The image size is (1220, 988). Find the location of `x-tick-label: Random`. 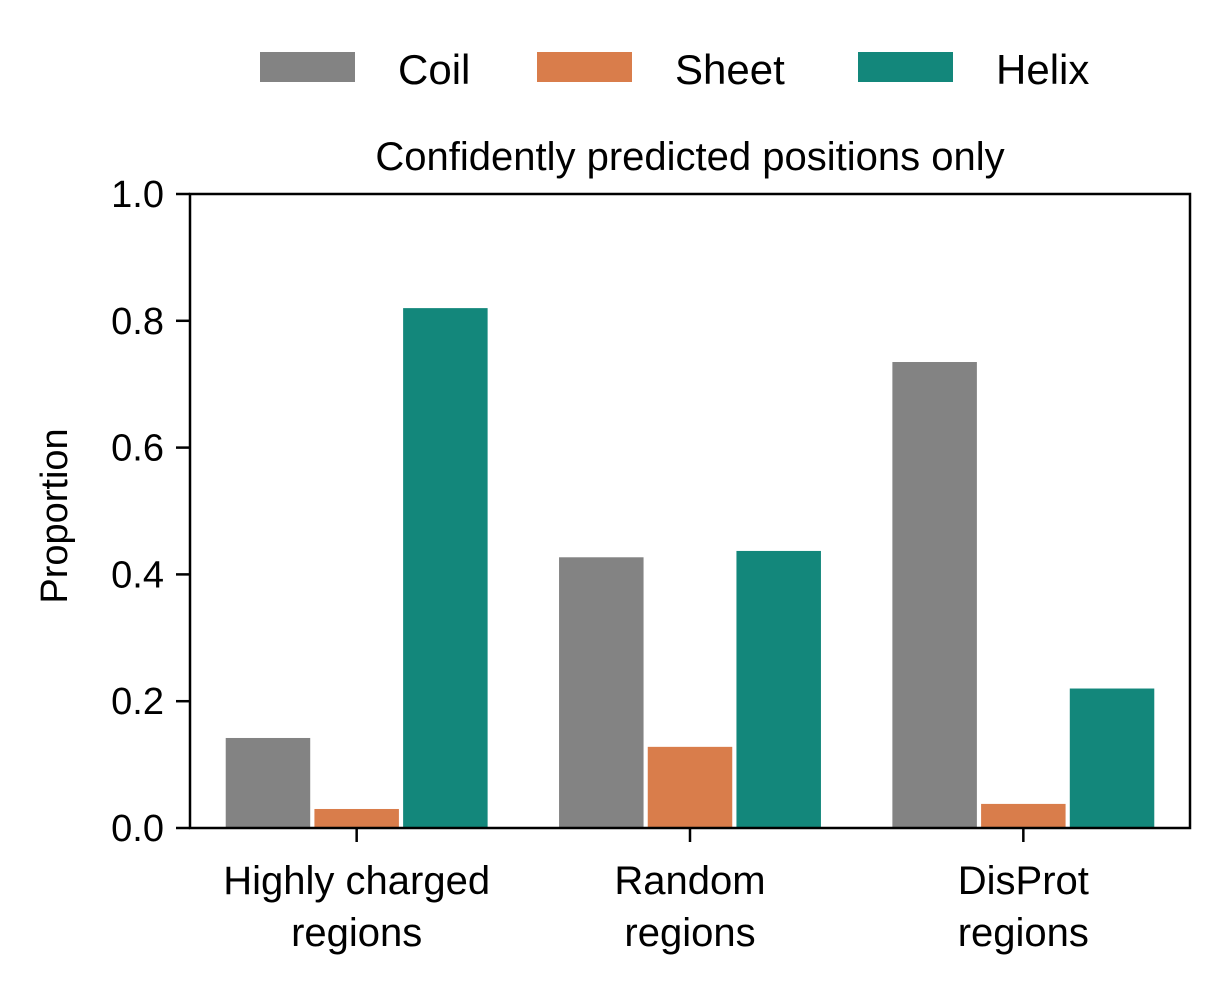

x-tick-label: Random is located at coordinates (689, 881).